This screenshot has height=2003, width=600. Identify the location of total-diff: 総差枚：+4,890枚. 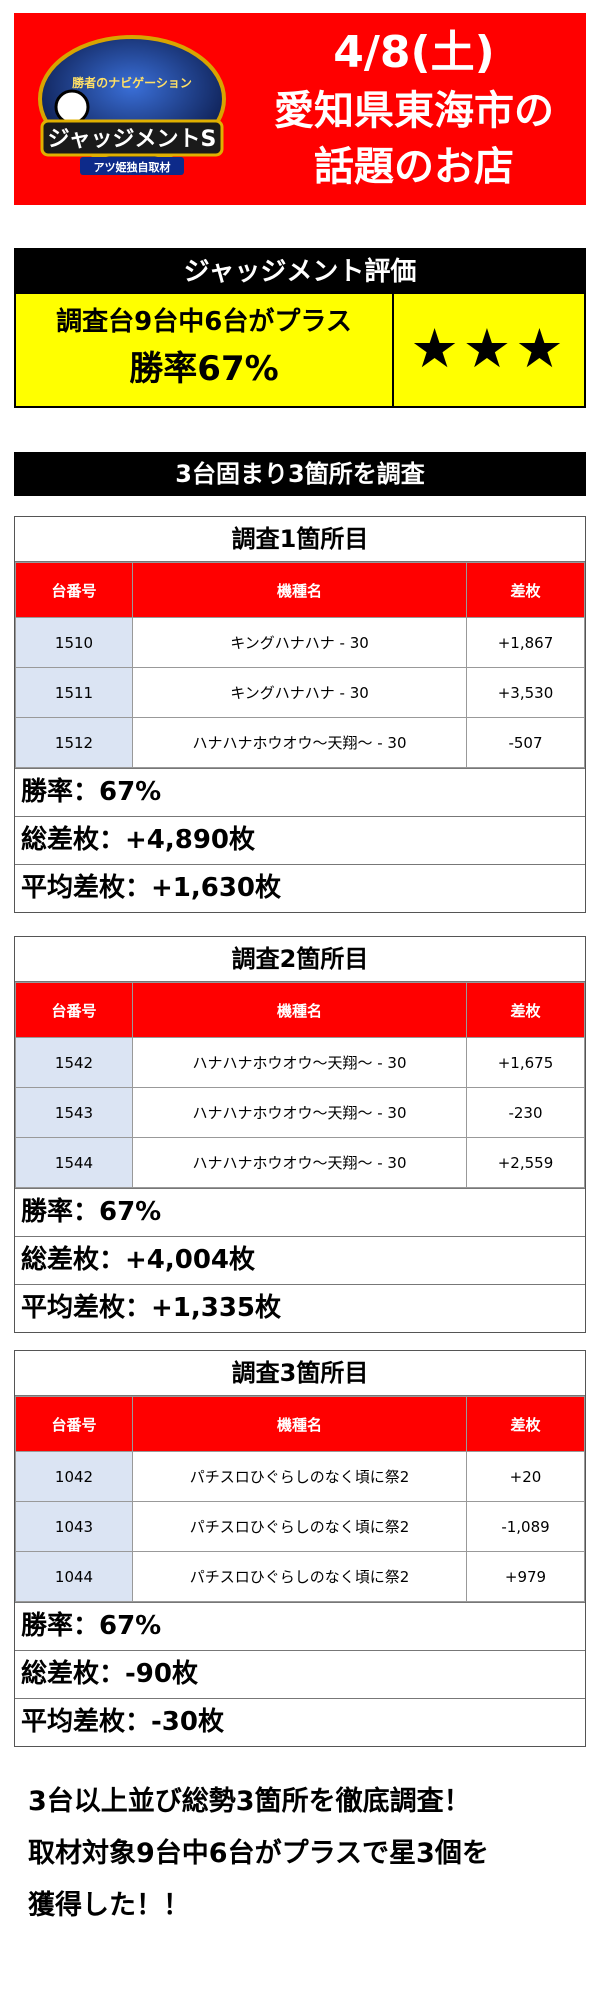
(300, 840).